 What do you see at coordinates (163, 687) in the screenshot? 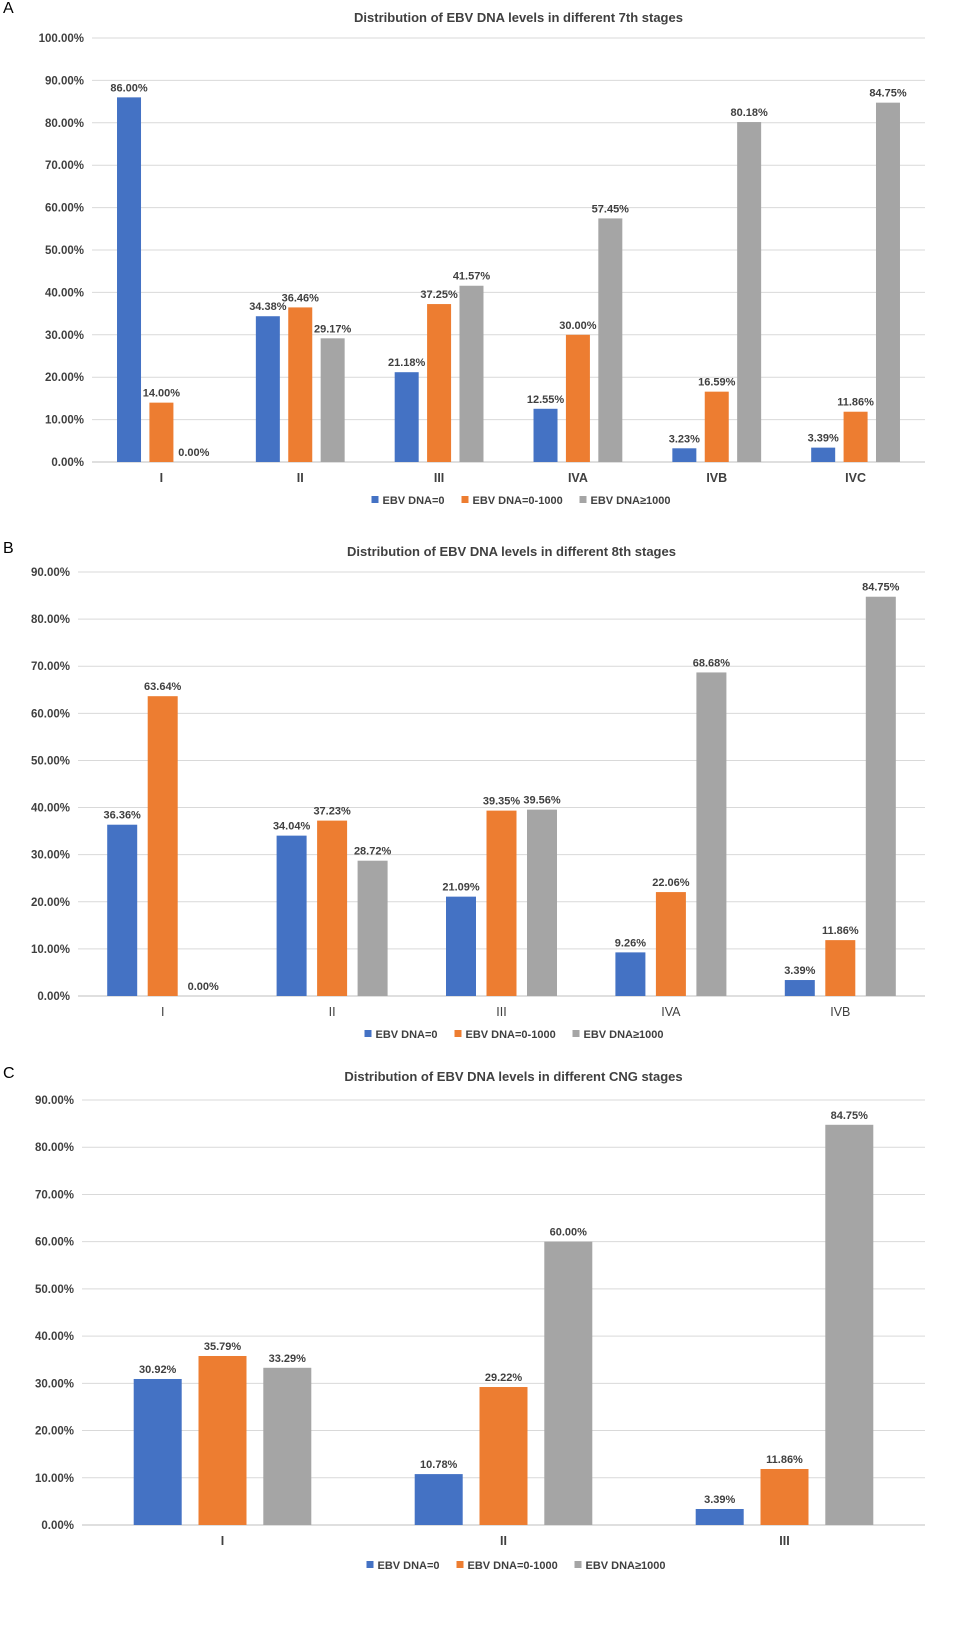
I see `data-label: 63.64%` at bounding box center [163, 687].